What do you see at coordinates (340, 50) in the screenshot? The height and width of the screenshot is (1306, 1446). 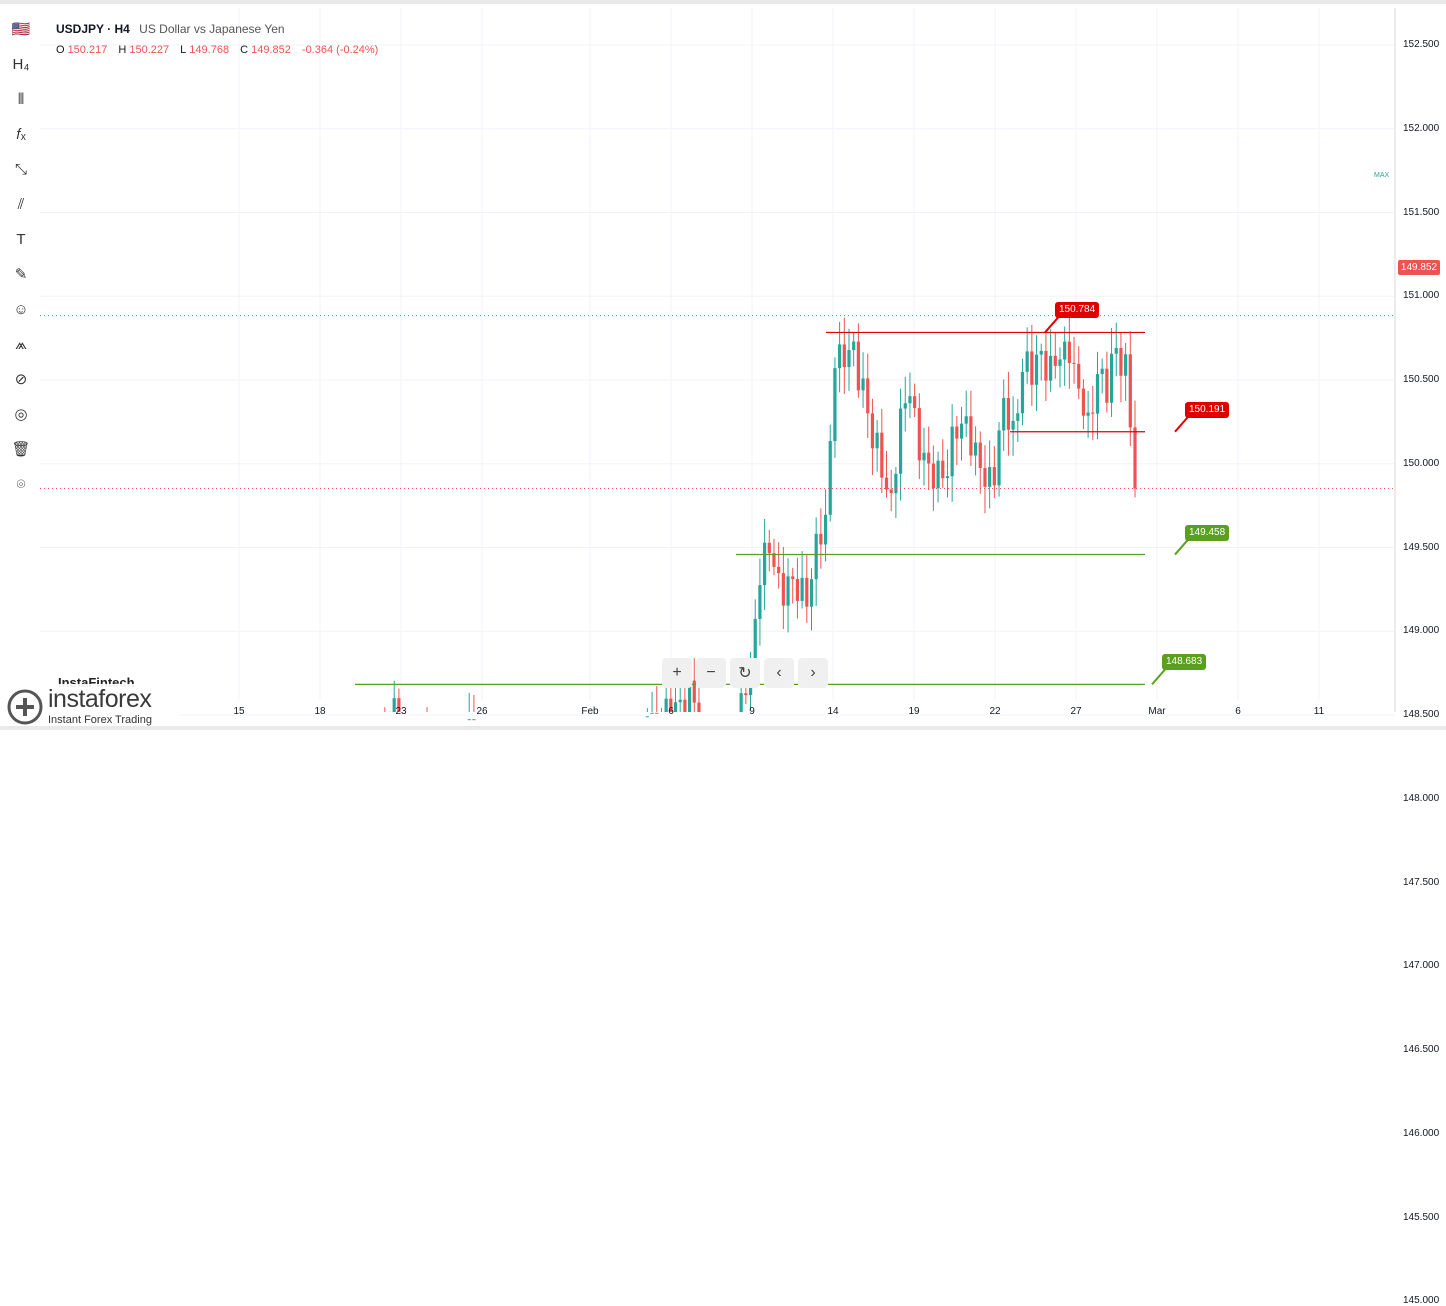 I see `change-value: -0.364 (-0.24%)` at bounding box center [340, 50].